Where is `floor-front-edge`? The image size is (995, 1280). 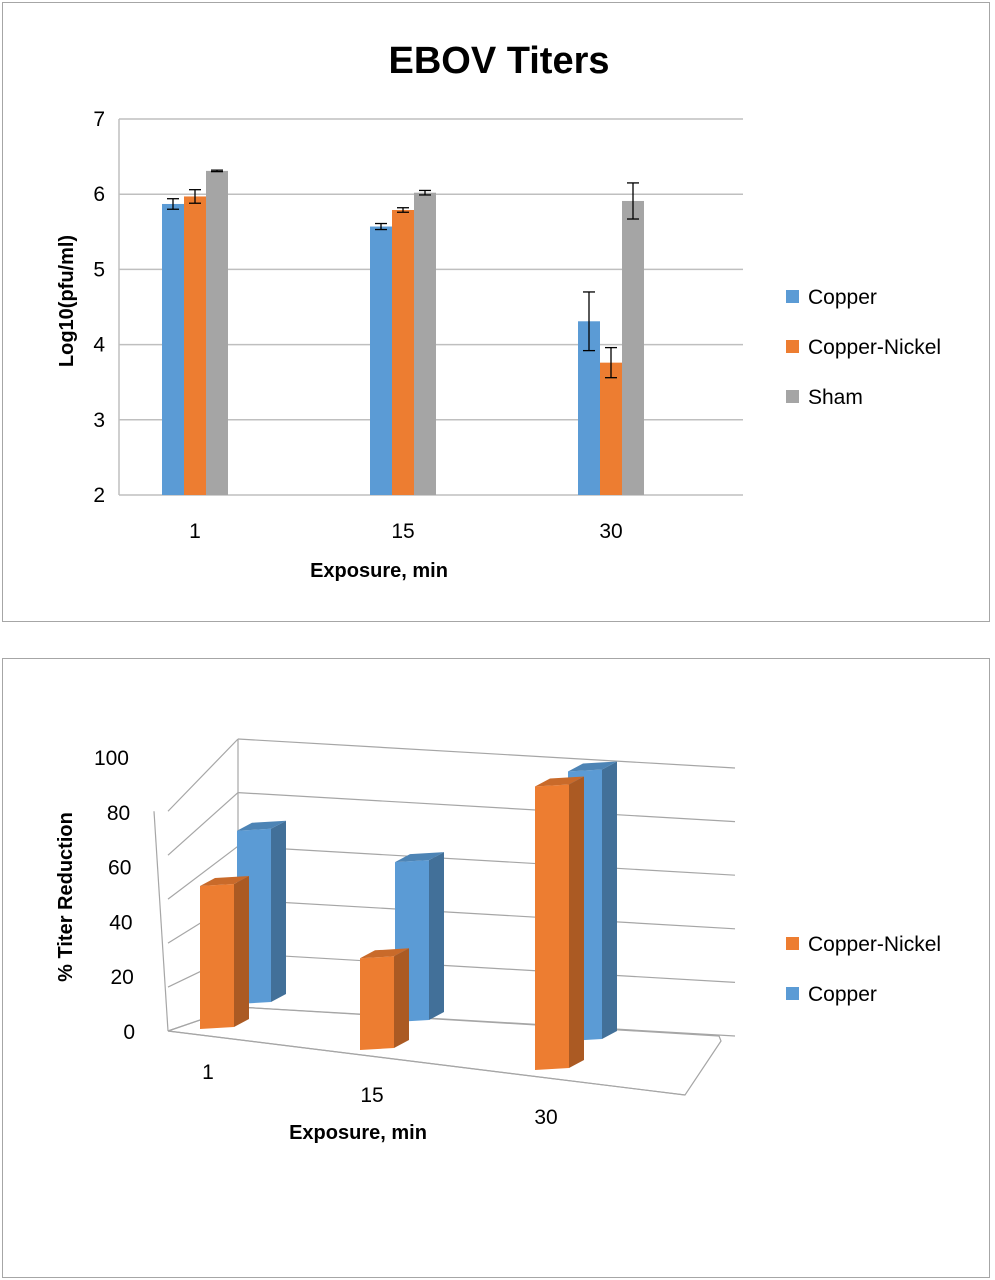
floor-front-edge is located at coordinates (426, 1063).